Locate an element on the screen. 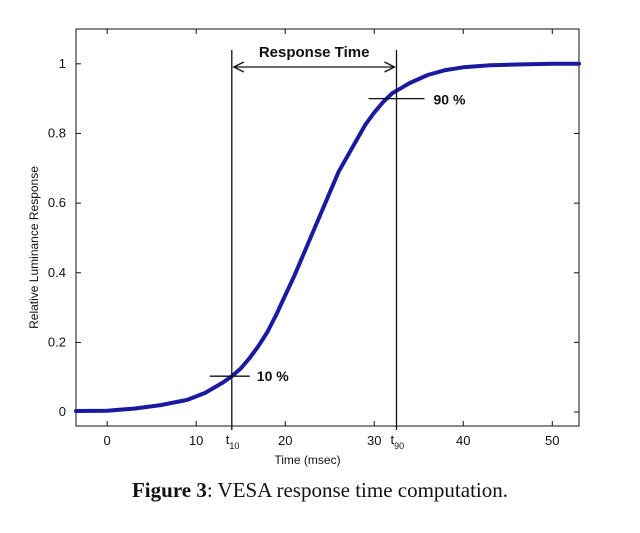 The height and width of the screenshot is (533, 640). x-axis-title: Time (msec) is located at coordinates (307, 460).